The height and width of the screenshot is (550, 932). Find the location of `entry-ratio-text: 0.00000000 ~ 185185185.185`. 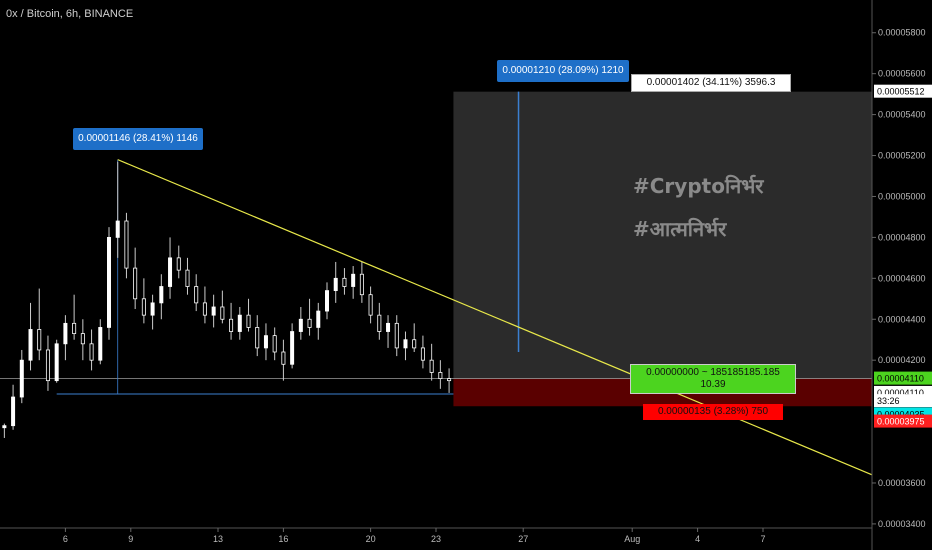

entry-ratio-text: 0.00000000 ~ 185185185.185 is located at coordinates (713, 372).